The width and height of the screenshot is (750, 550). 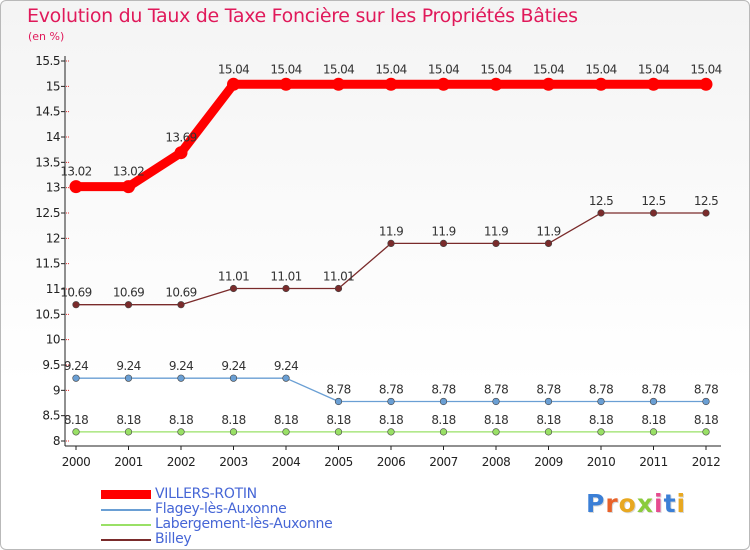 What do you see at coordinates (75, 172) in the screenshot?
I see `data-label: 13.02` at bounding box center [75, 172].